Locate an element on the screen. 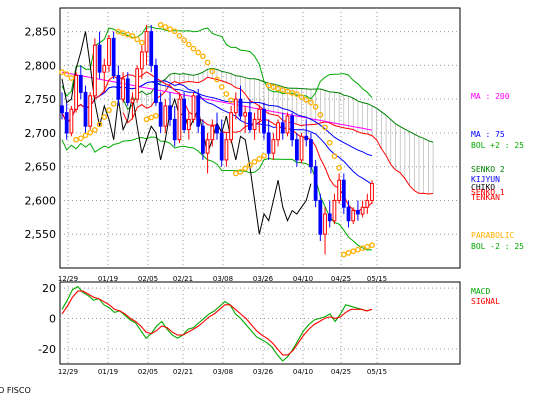 This screenshot has width=544, height=401. legend-entry: CHIKO is located at coordinates (483, 187).